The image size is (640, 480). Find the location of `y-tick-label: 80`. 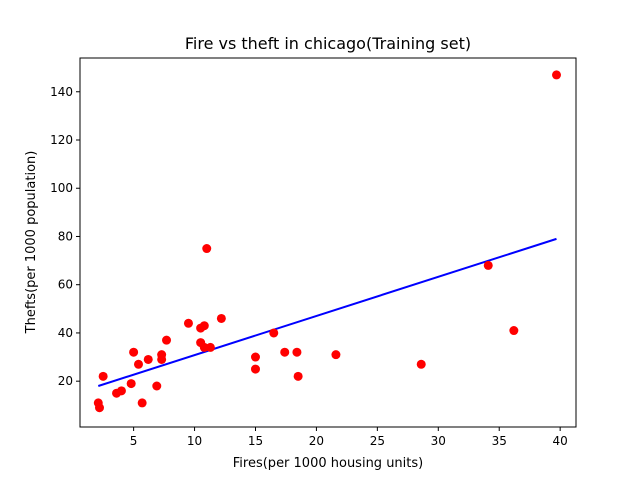

y-tick-label: 80 is located at coordinates (65, 236).